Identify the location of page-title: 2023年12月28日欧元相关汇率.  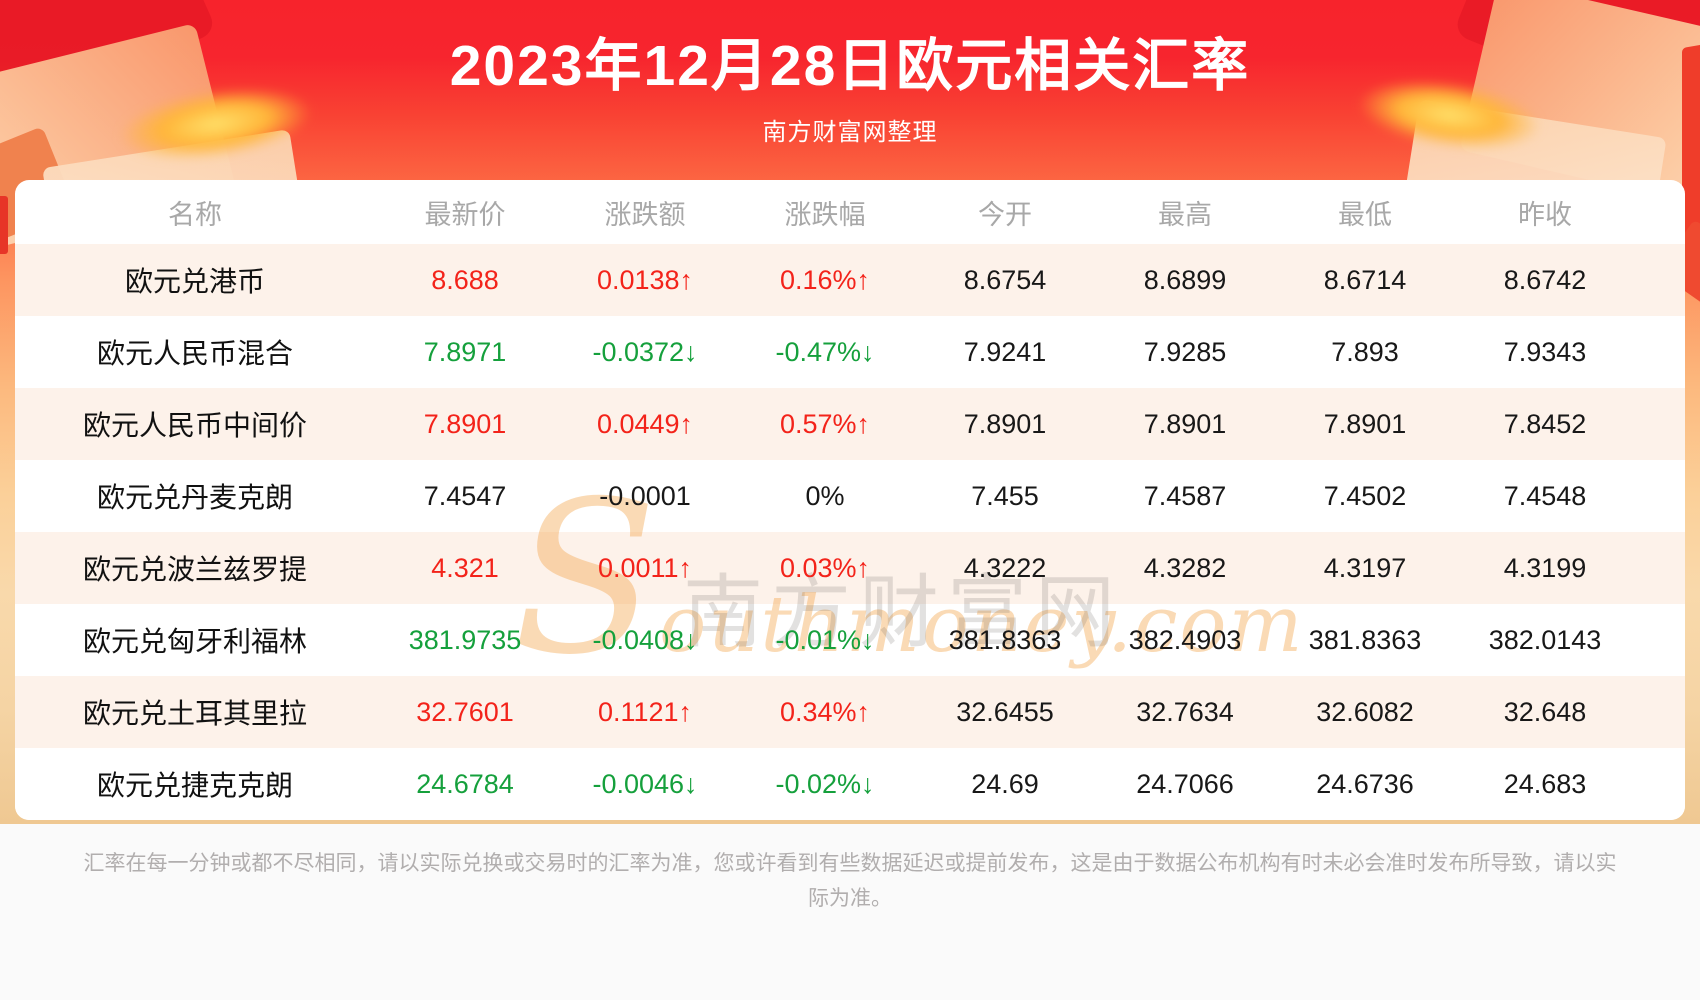
(850, 66).